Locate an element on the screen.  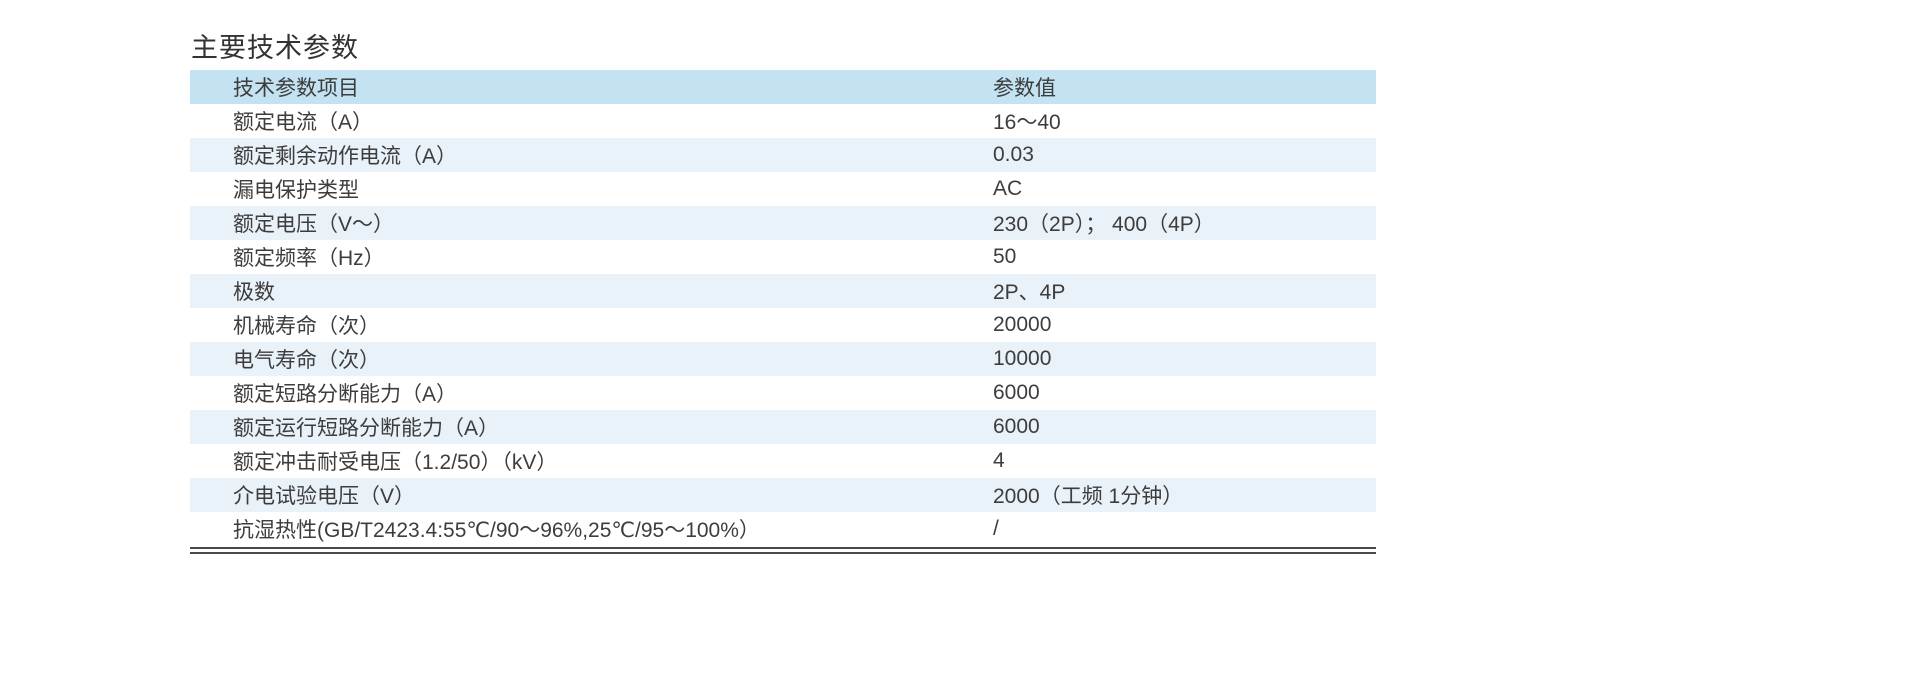
table-row: 额定频率（Hz） 50 is located at coordinates (783, 257).